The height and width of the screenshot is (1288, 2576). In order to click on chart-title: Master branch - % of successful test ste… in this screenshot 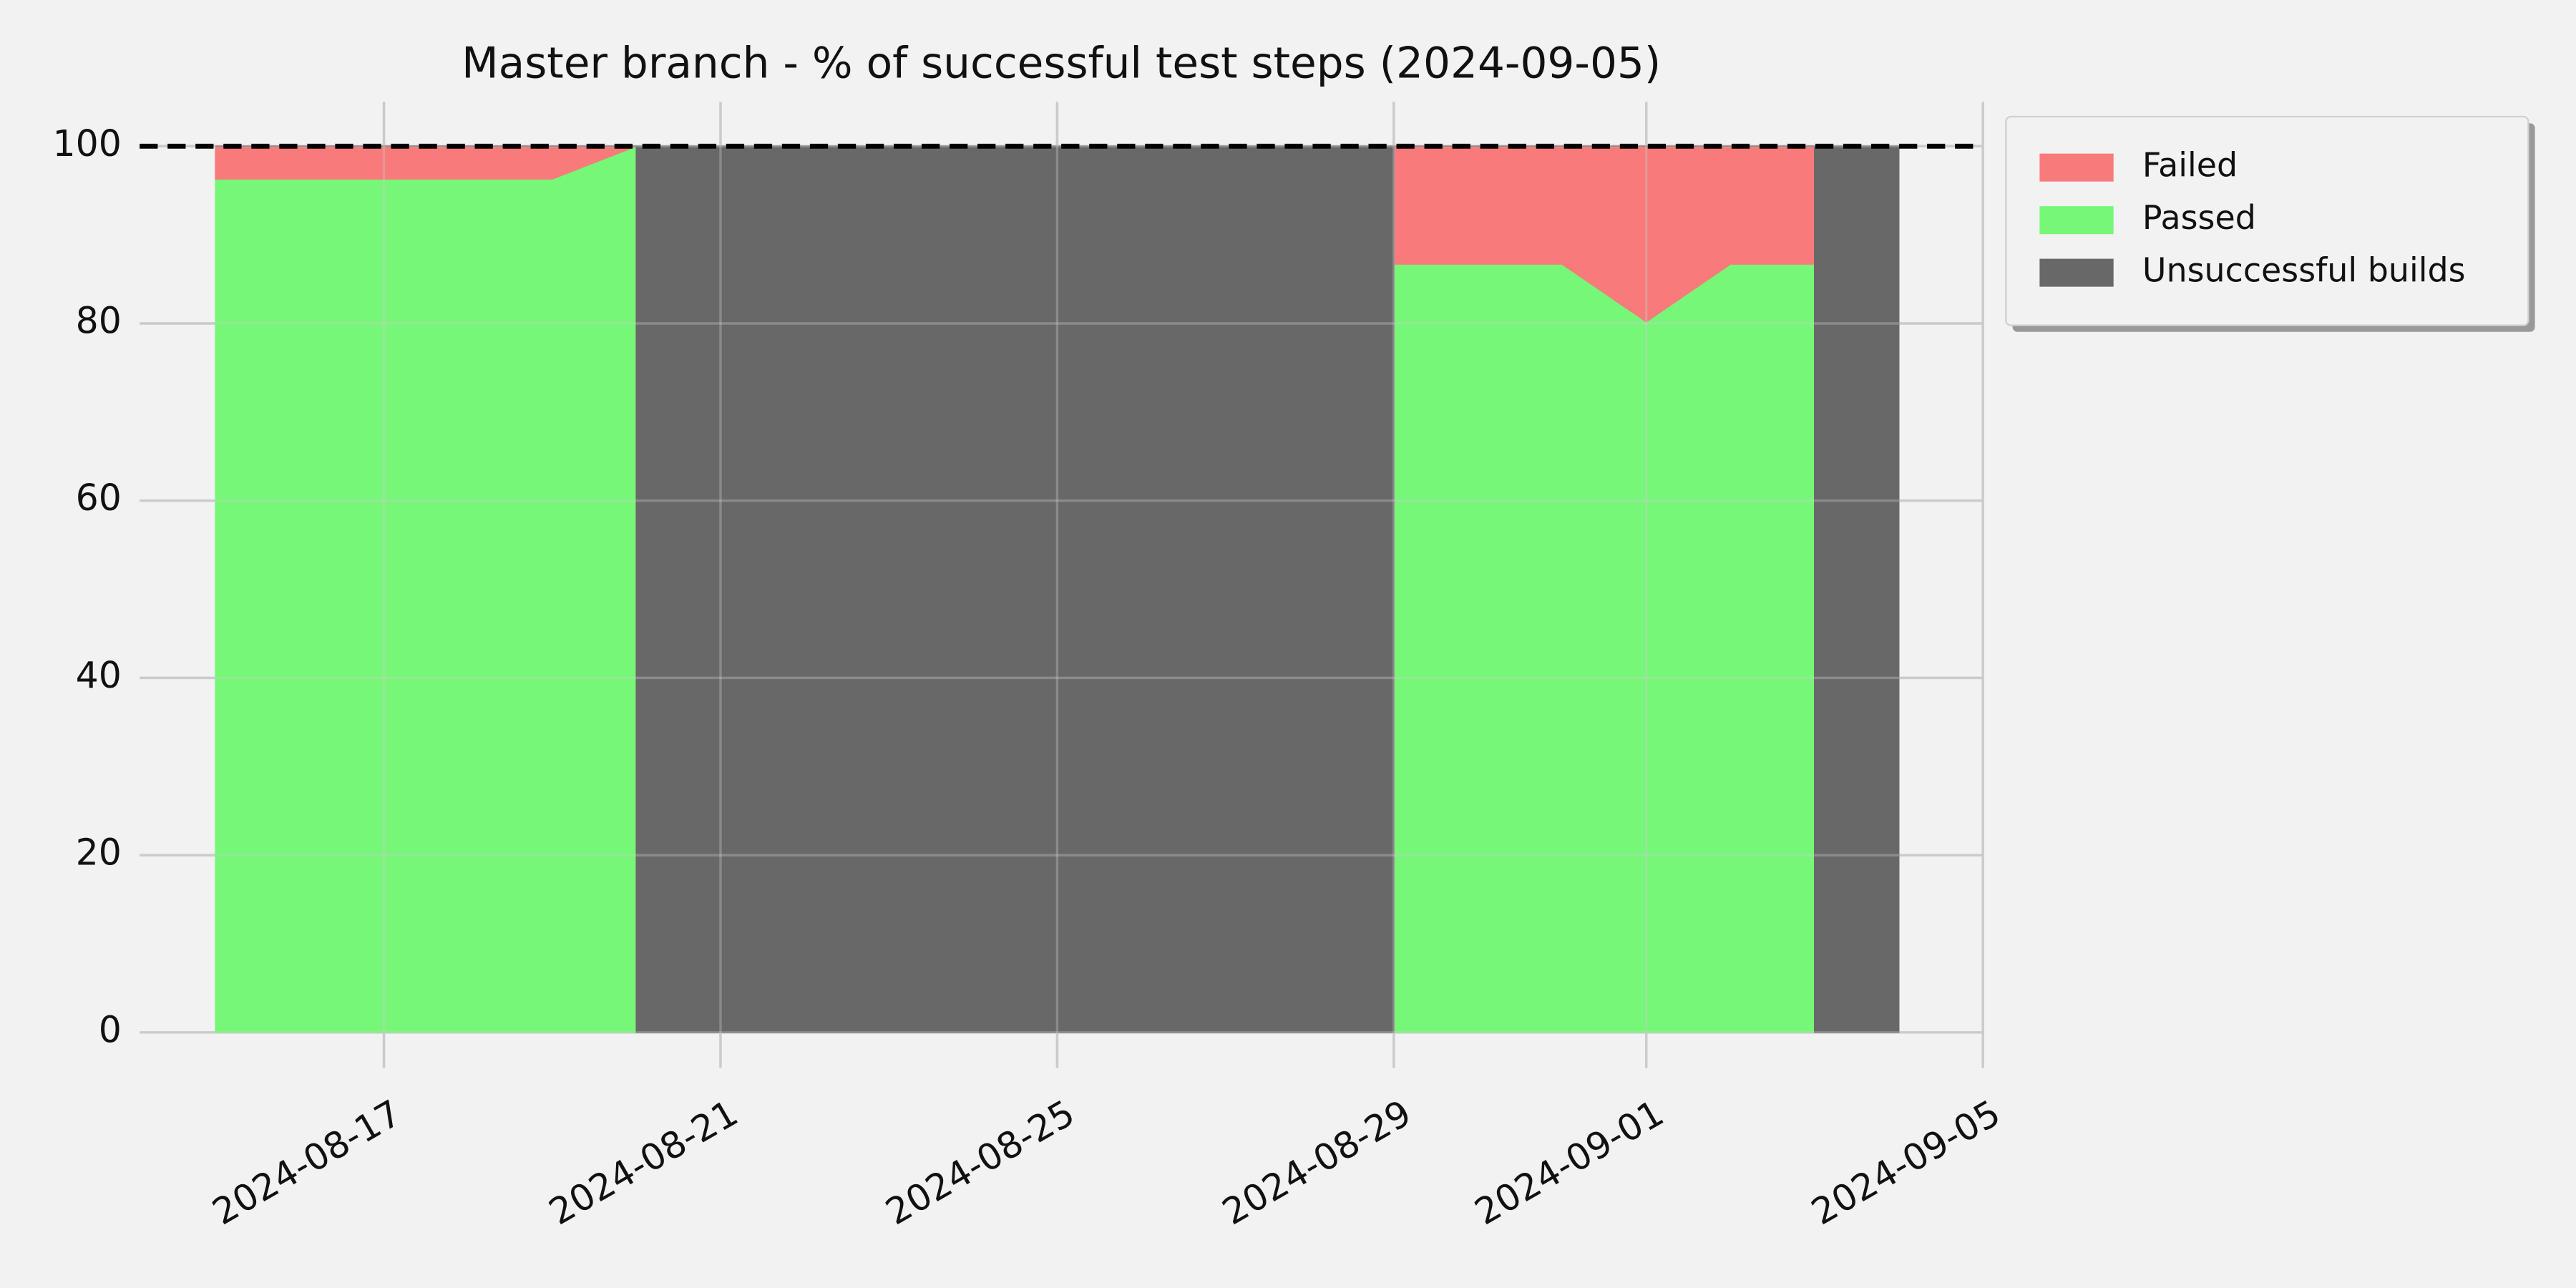, I will do `click(1061, 63)`.